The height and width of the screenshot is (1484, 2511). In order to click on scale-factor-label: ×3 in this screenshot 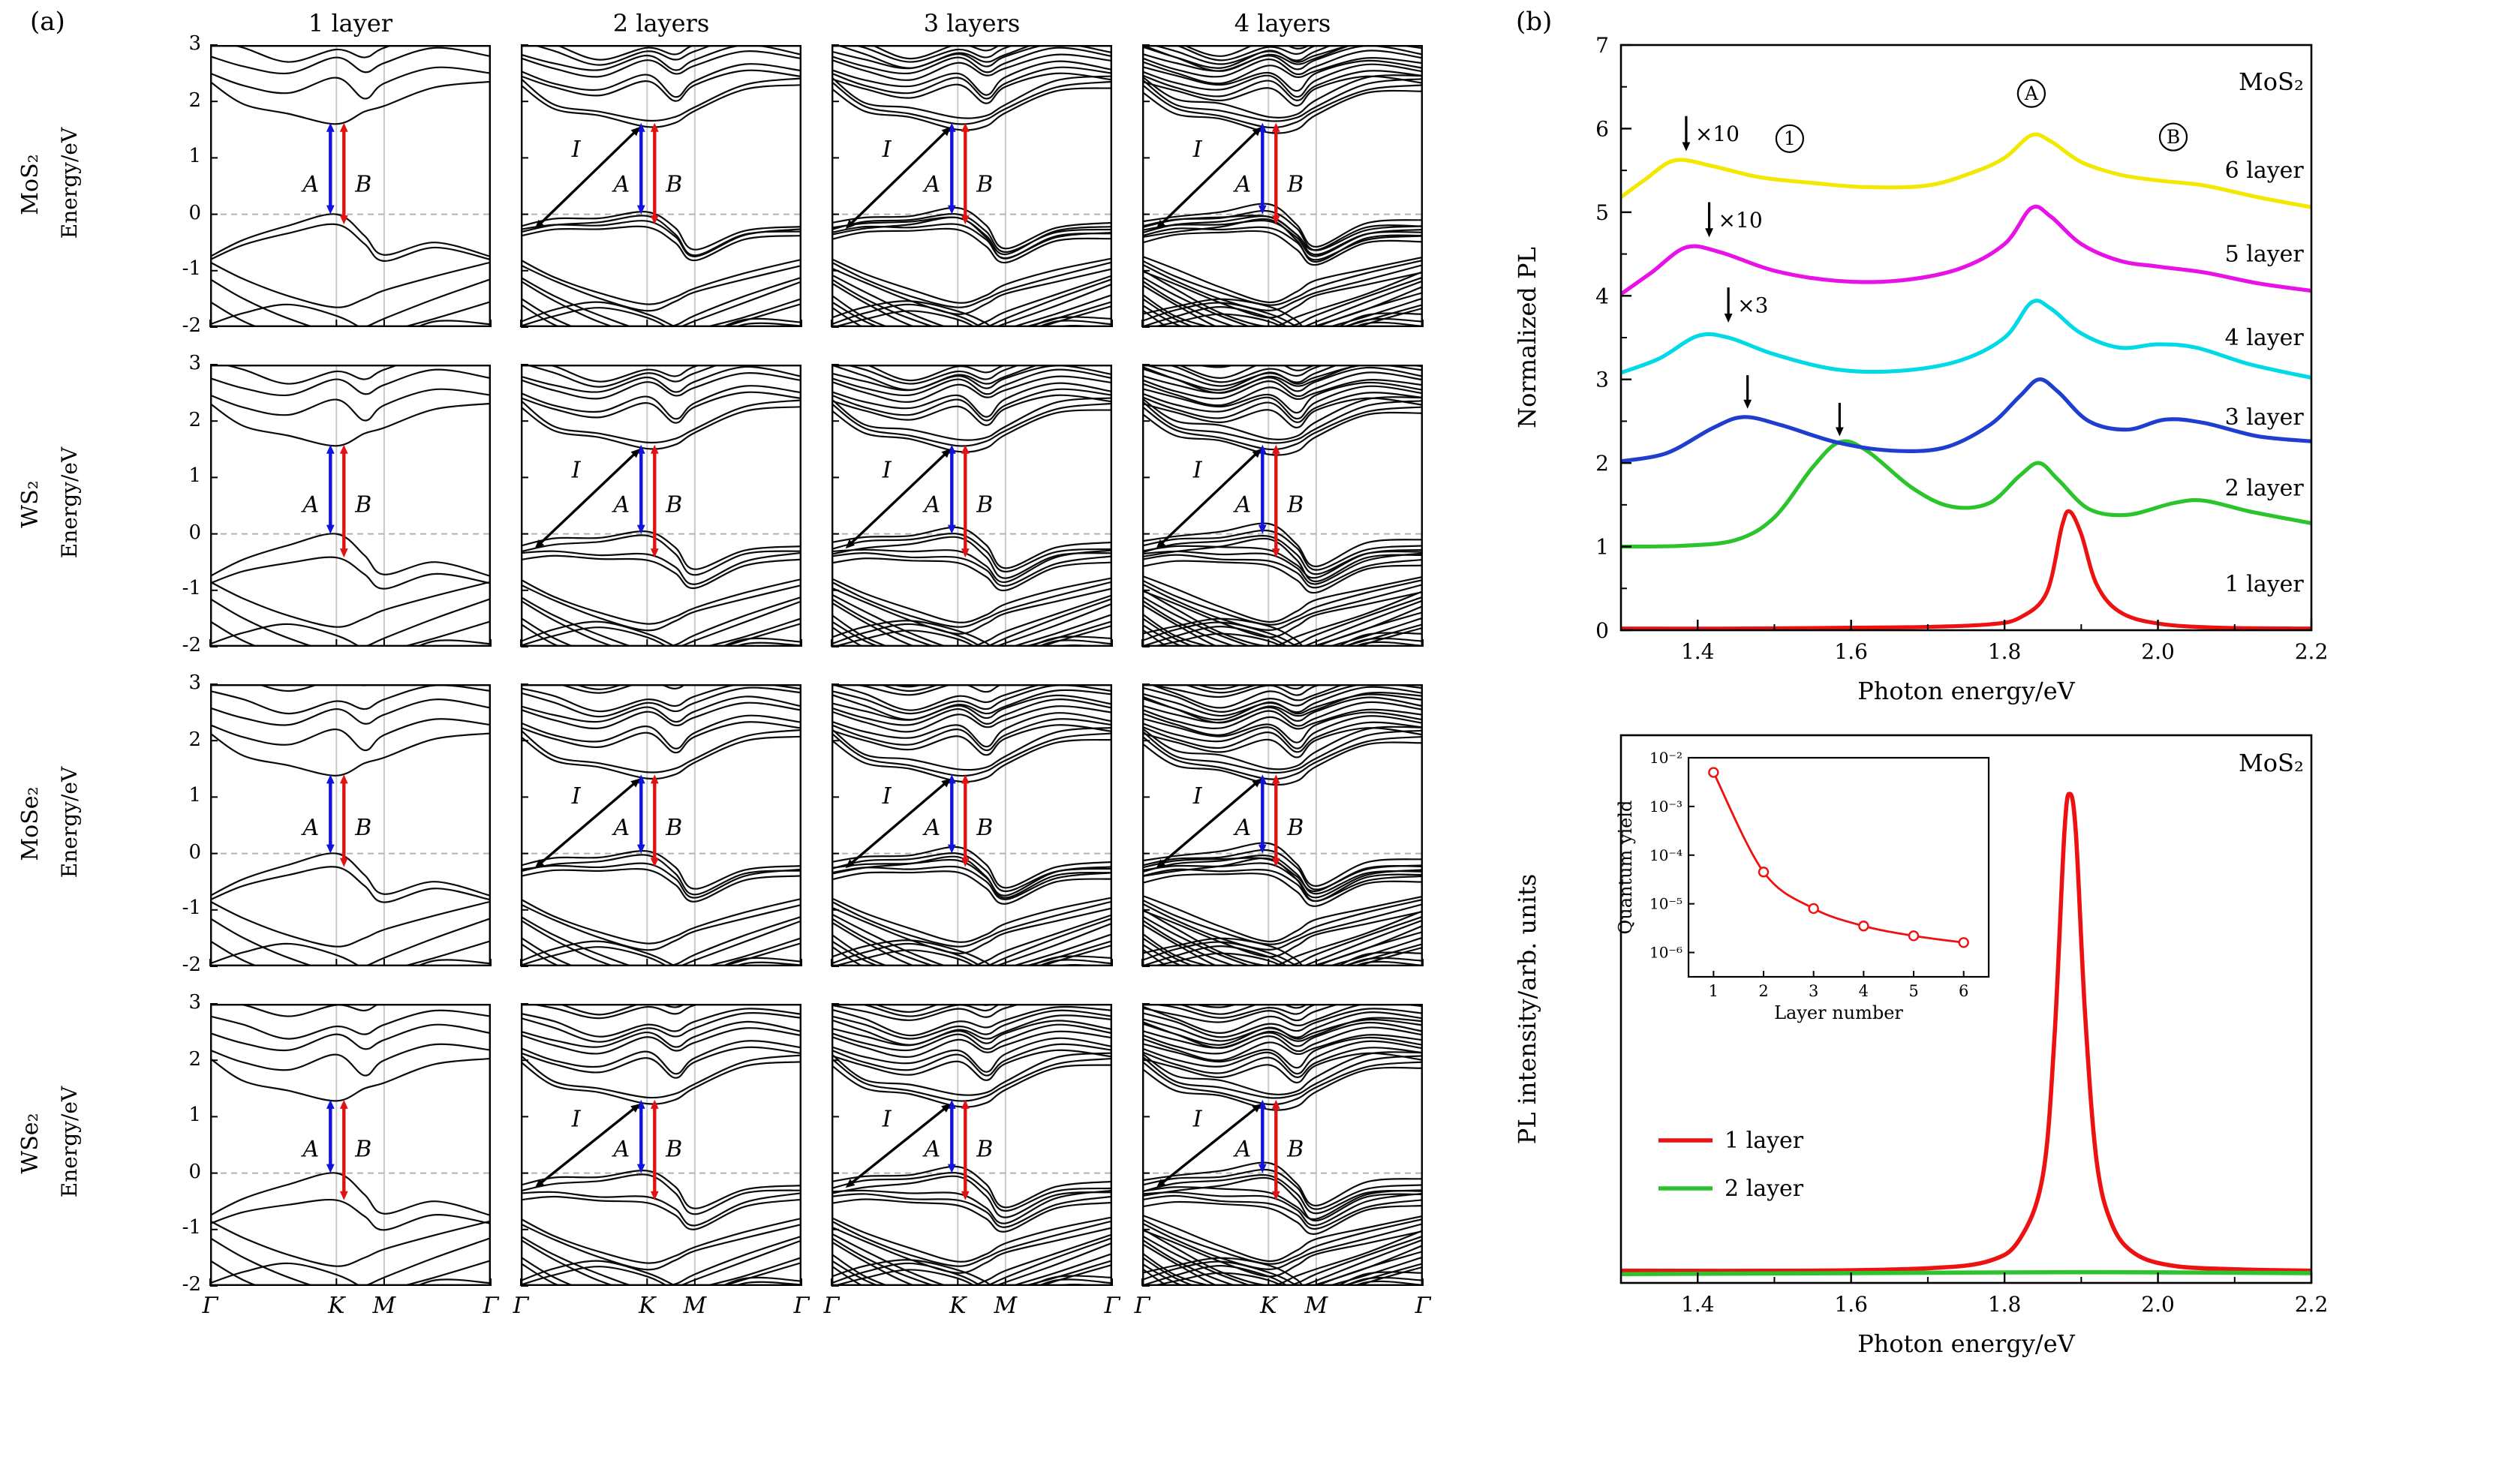, I will do `click(1752, 305)`.